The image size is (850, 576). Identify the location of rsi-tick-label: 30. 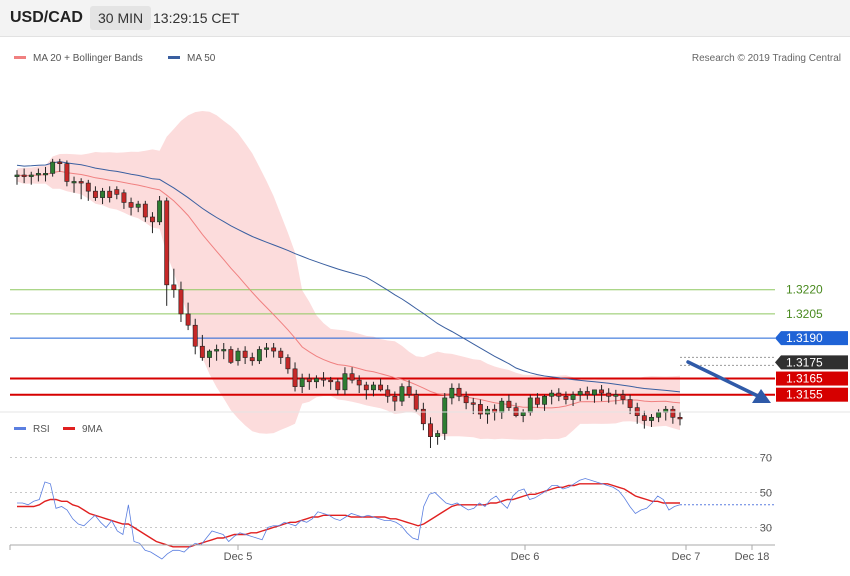
(766, 529).